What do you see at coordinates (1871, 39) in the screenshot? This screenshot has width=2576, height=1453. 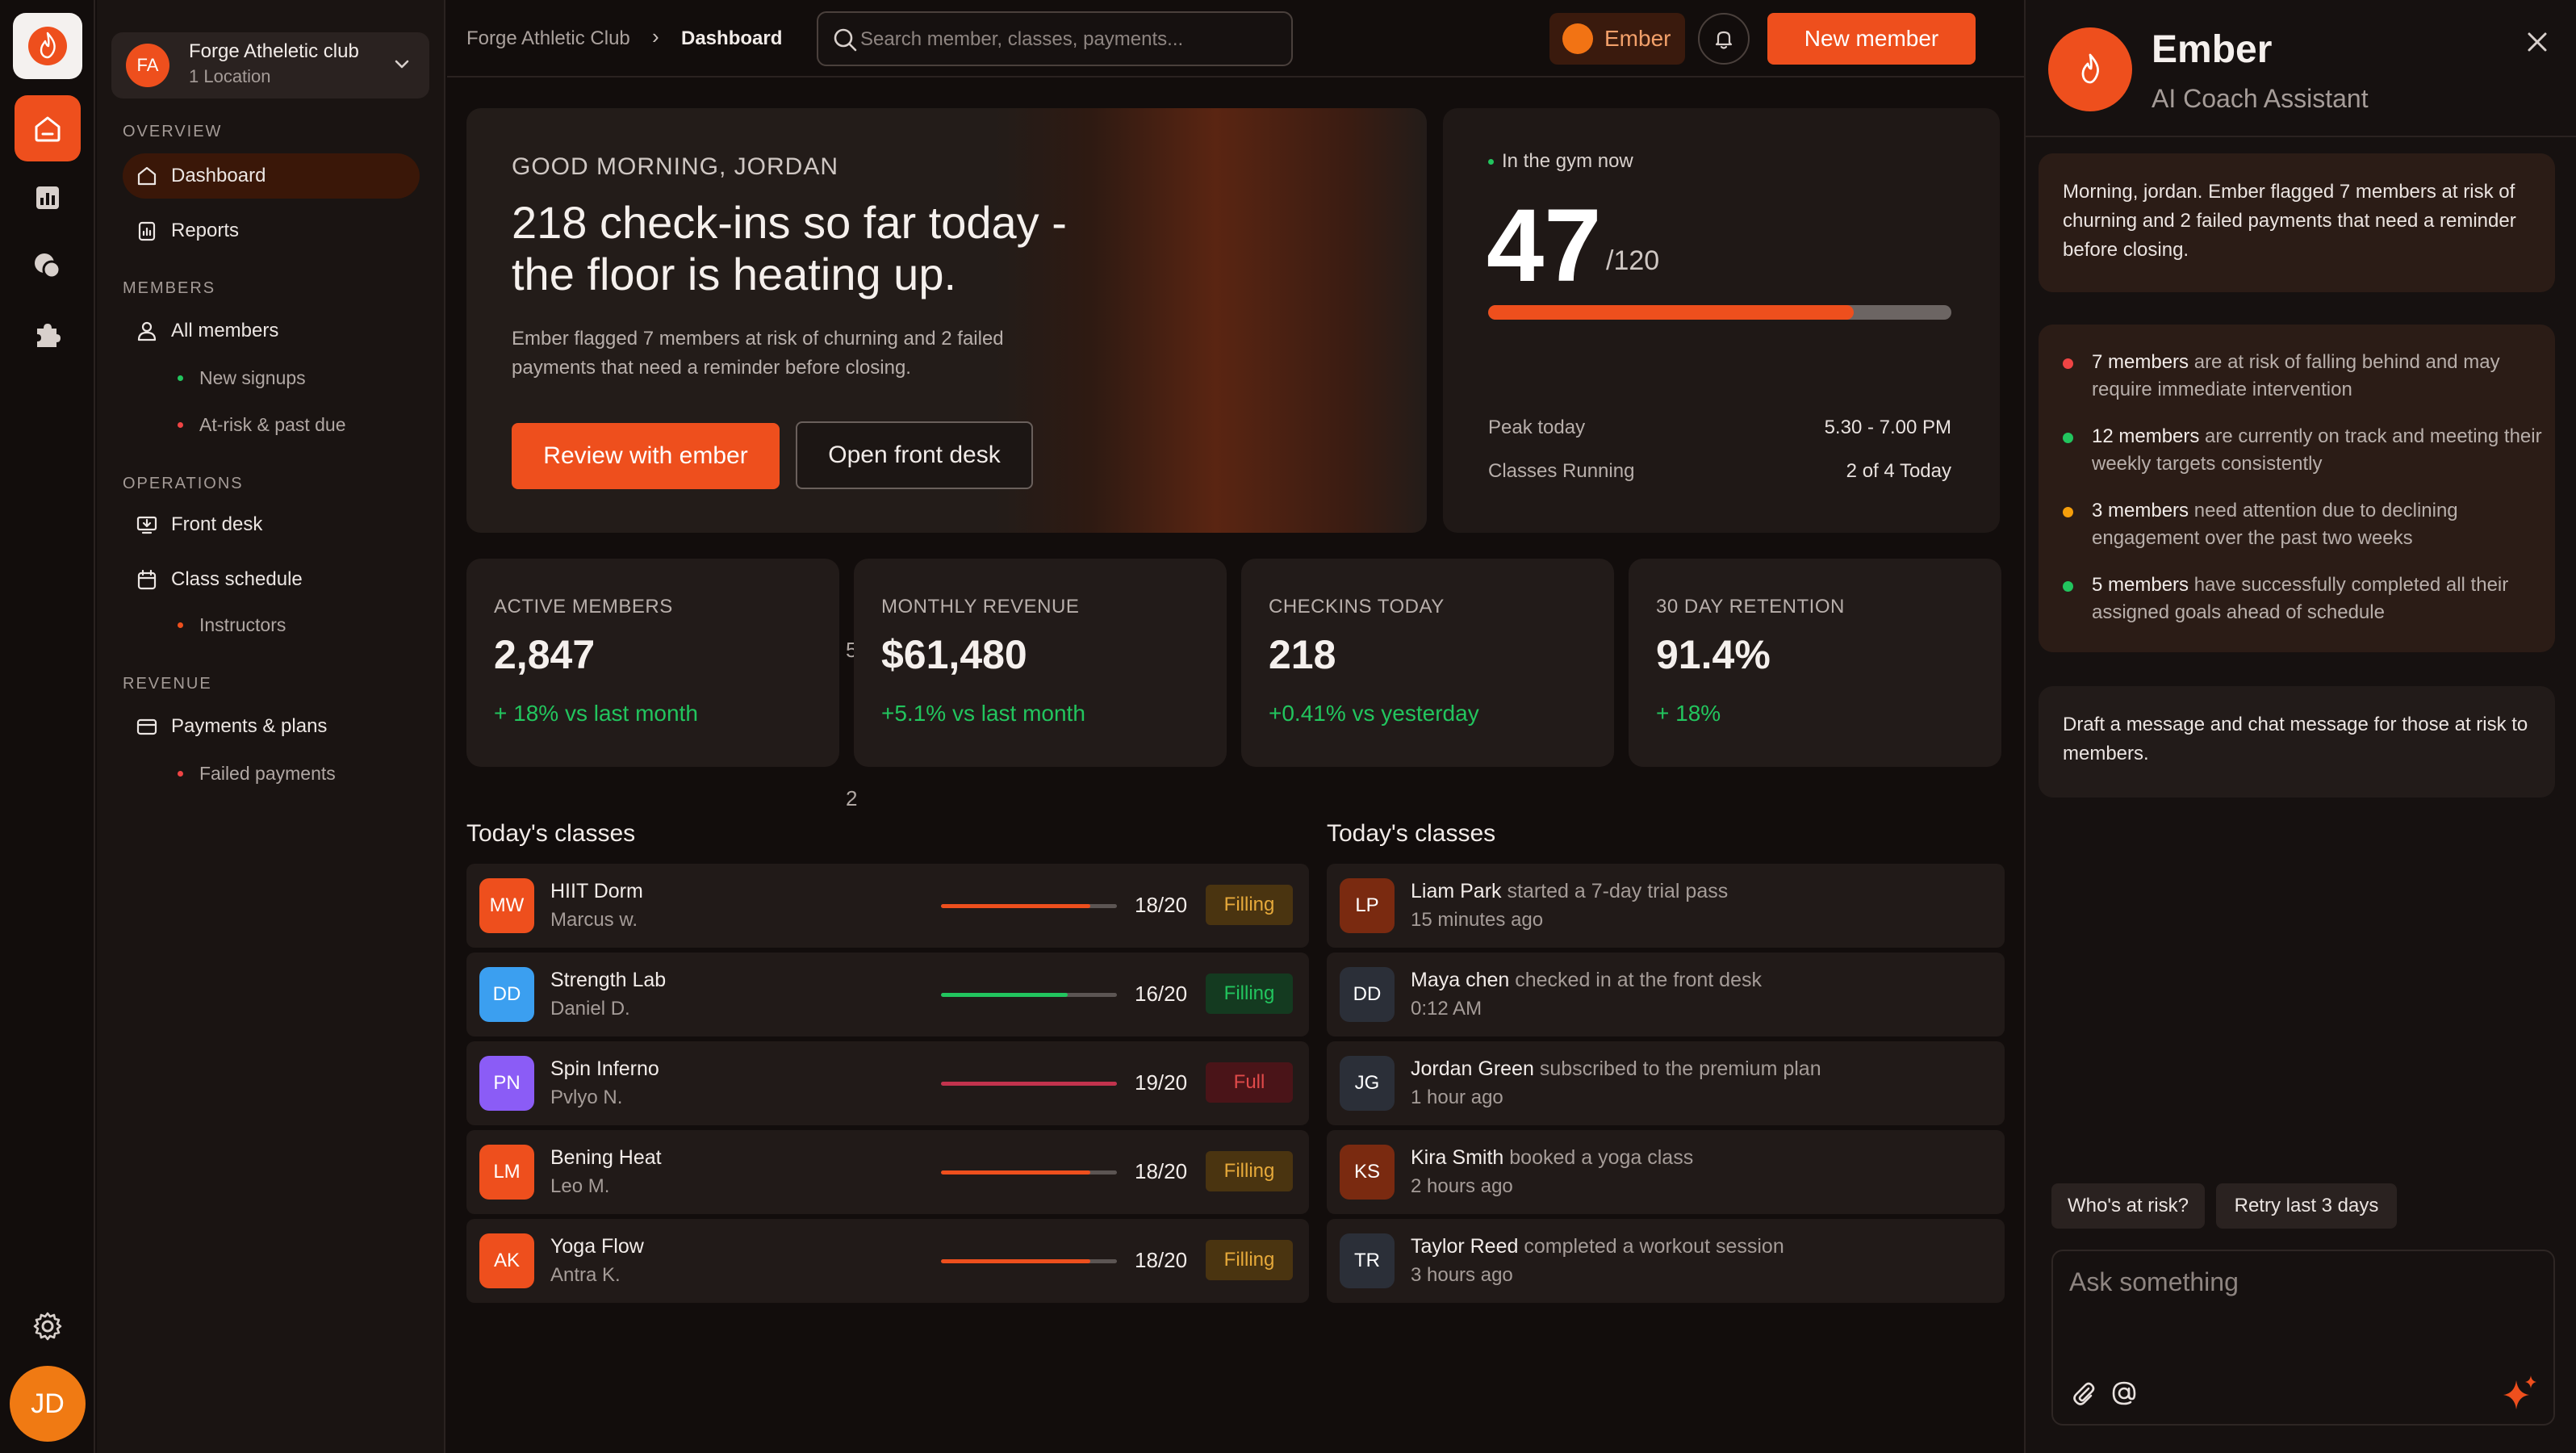 I see `new-member-button: New member` at bounding box center [1871, 39].